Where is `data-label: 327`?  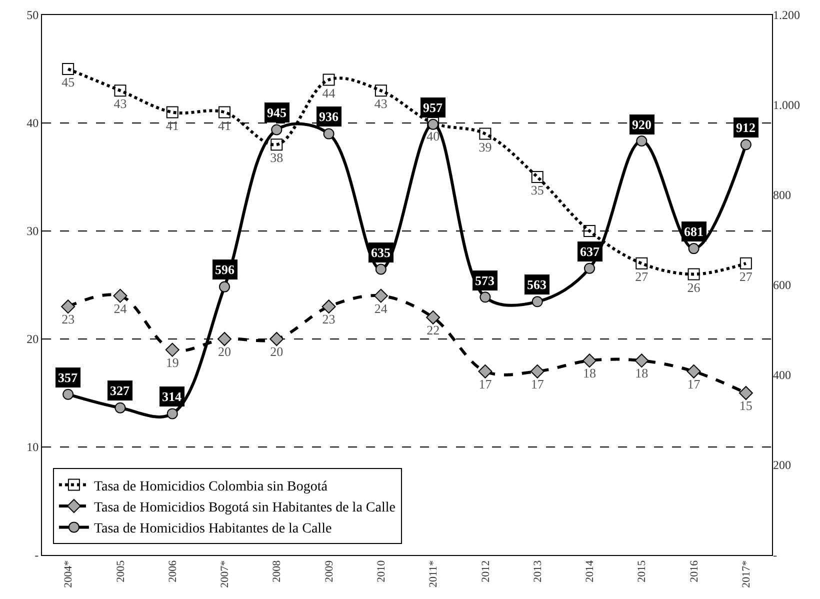 data-label: 327 is located at coordinates (120, 390).